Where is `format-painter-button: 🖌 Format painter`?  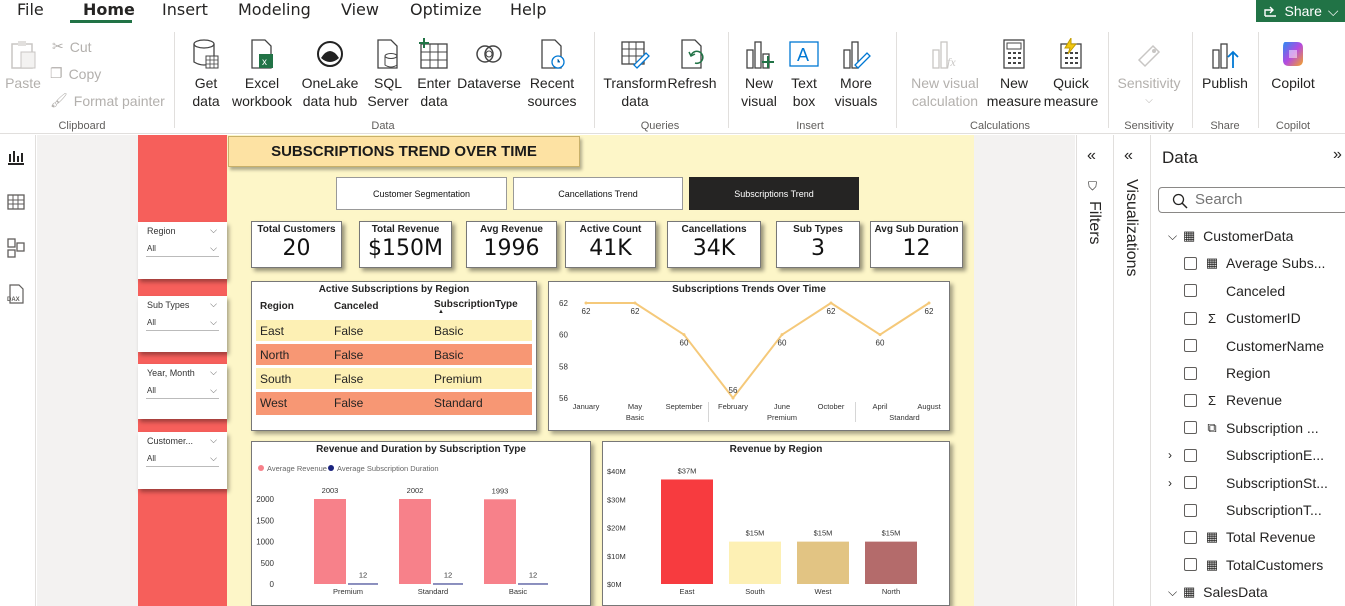
format-painter-button: 🖌 Format painter is located at coordinates (107, 100).